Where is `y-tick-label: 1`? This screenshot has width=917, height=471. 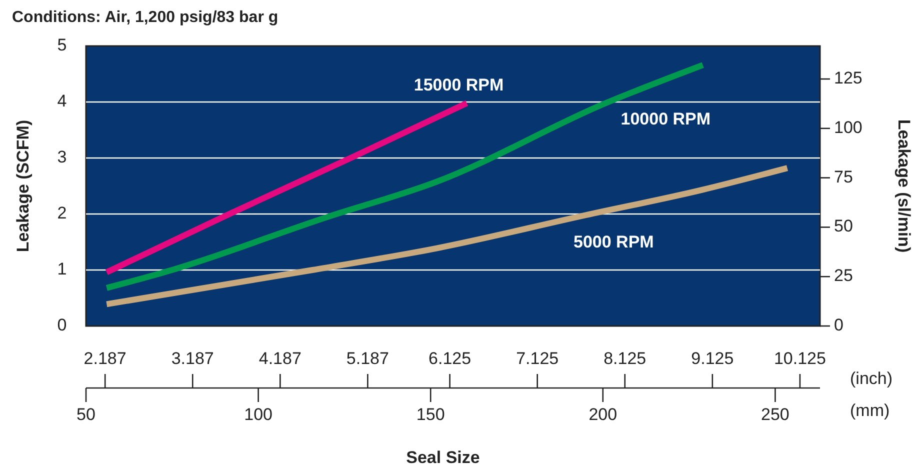 y-tick-label: 1 is located at coordinates (62, 268).